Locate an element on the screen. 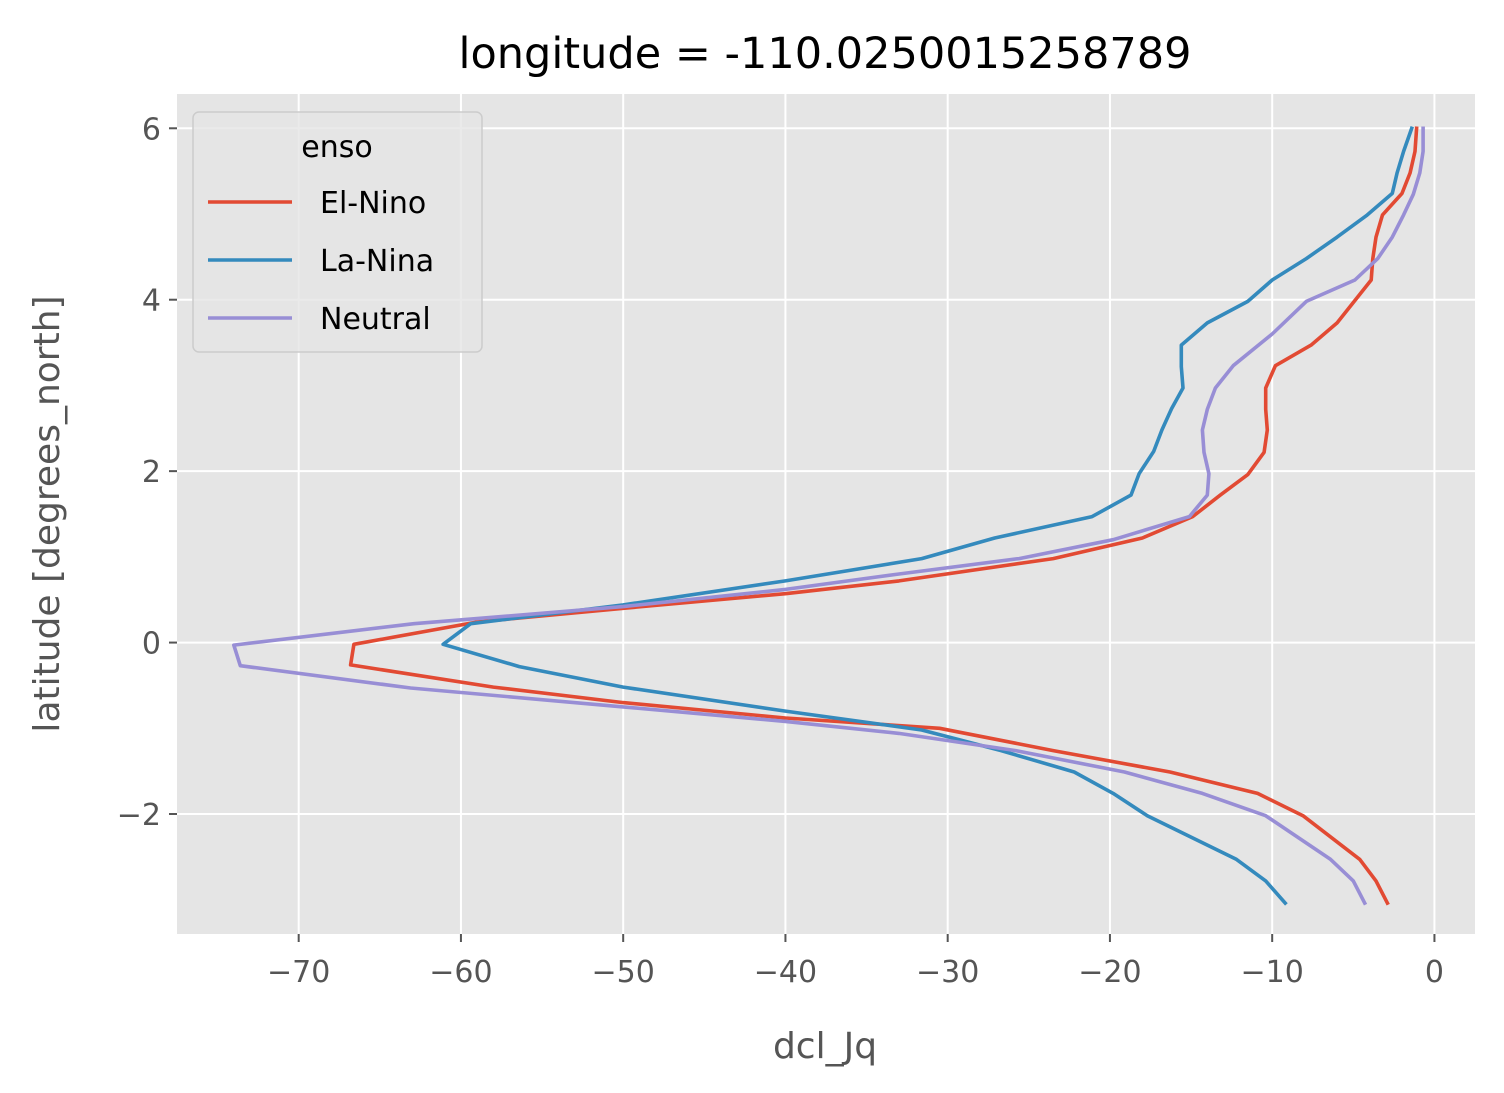 This screenshot has height=1093, width=1504. x-tick-label: −70 is located at coordinates (298, 972).